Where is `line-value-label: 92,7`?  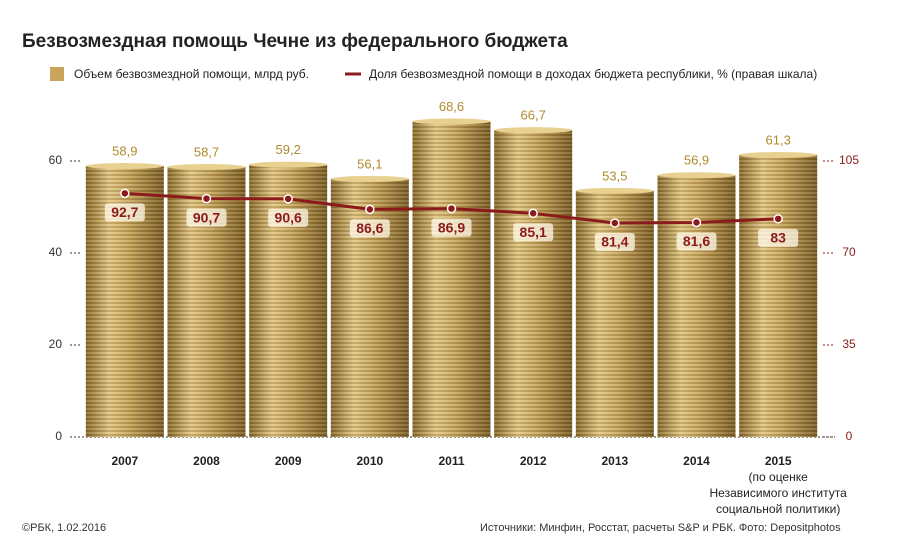 line-value-label: 92,7 is located at coordinates (124, 212).